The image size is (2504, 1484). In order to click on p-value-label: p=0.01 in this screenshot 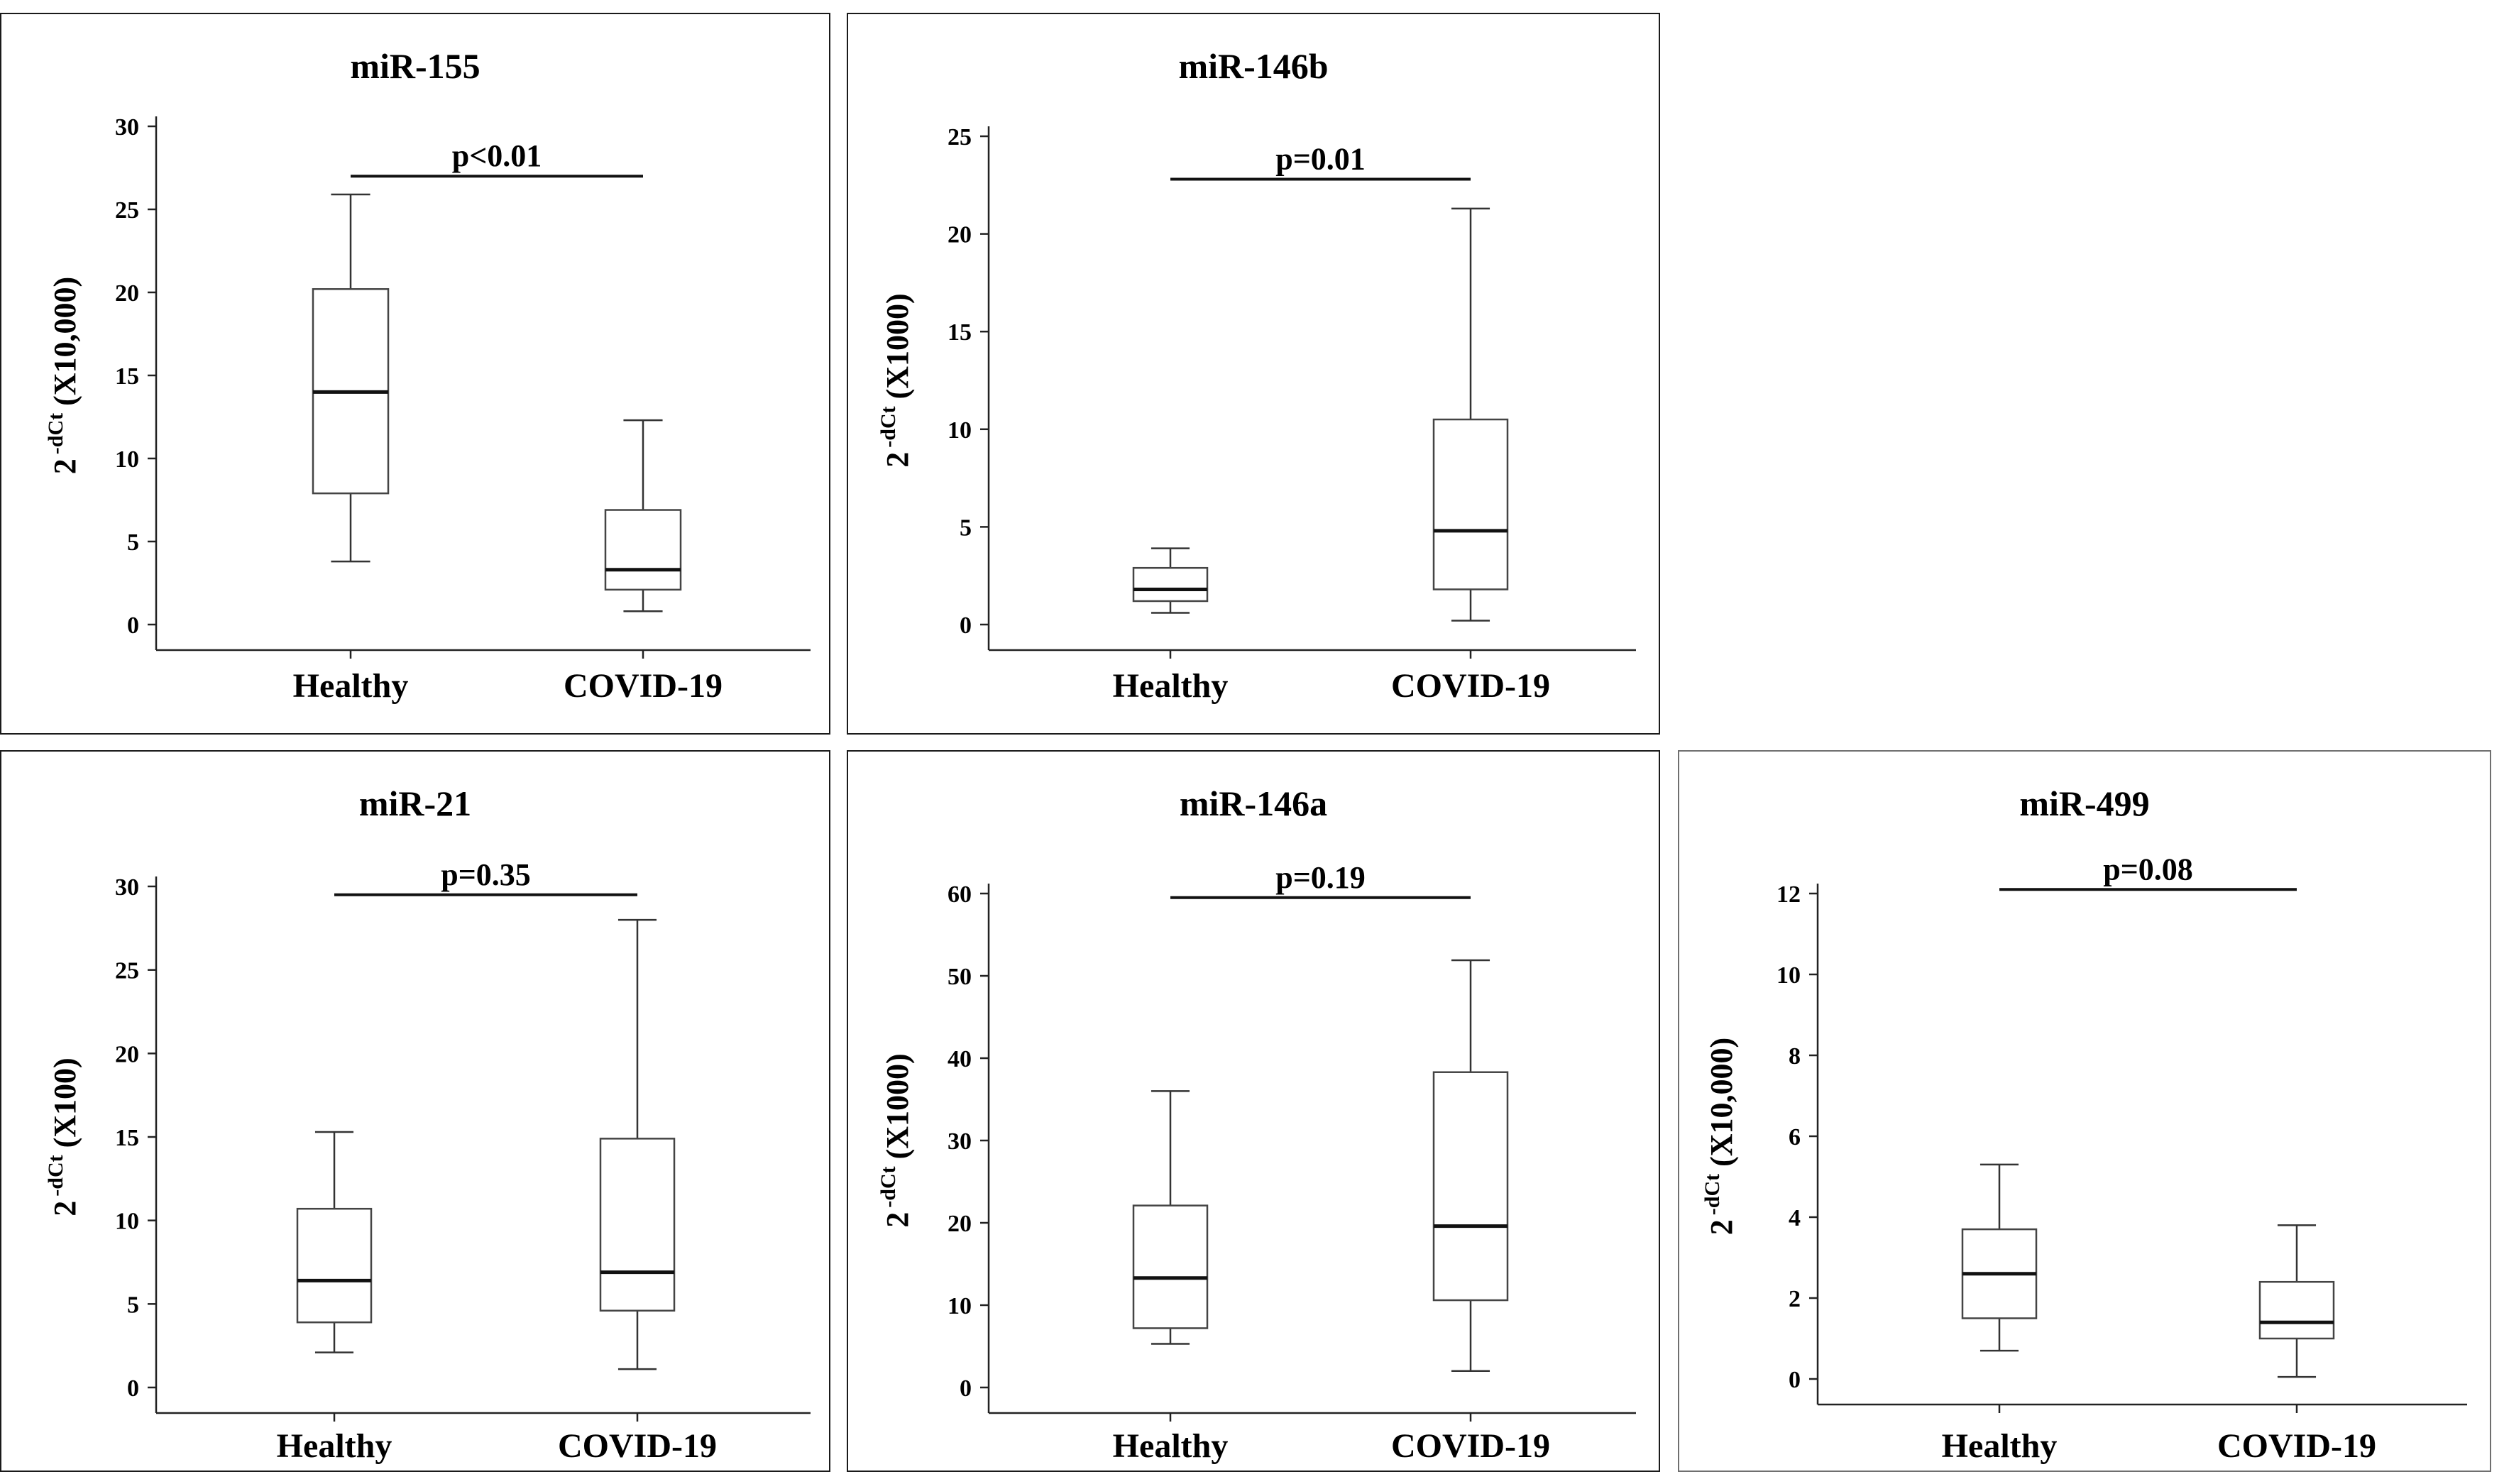, I will do `click(1320, 159)`.